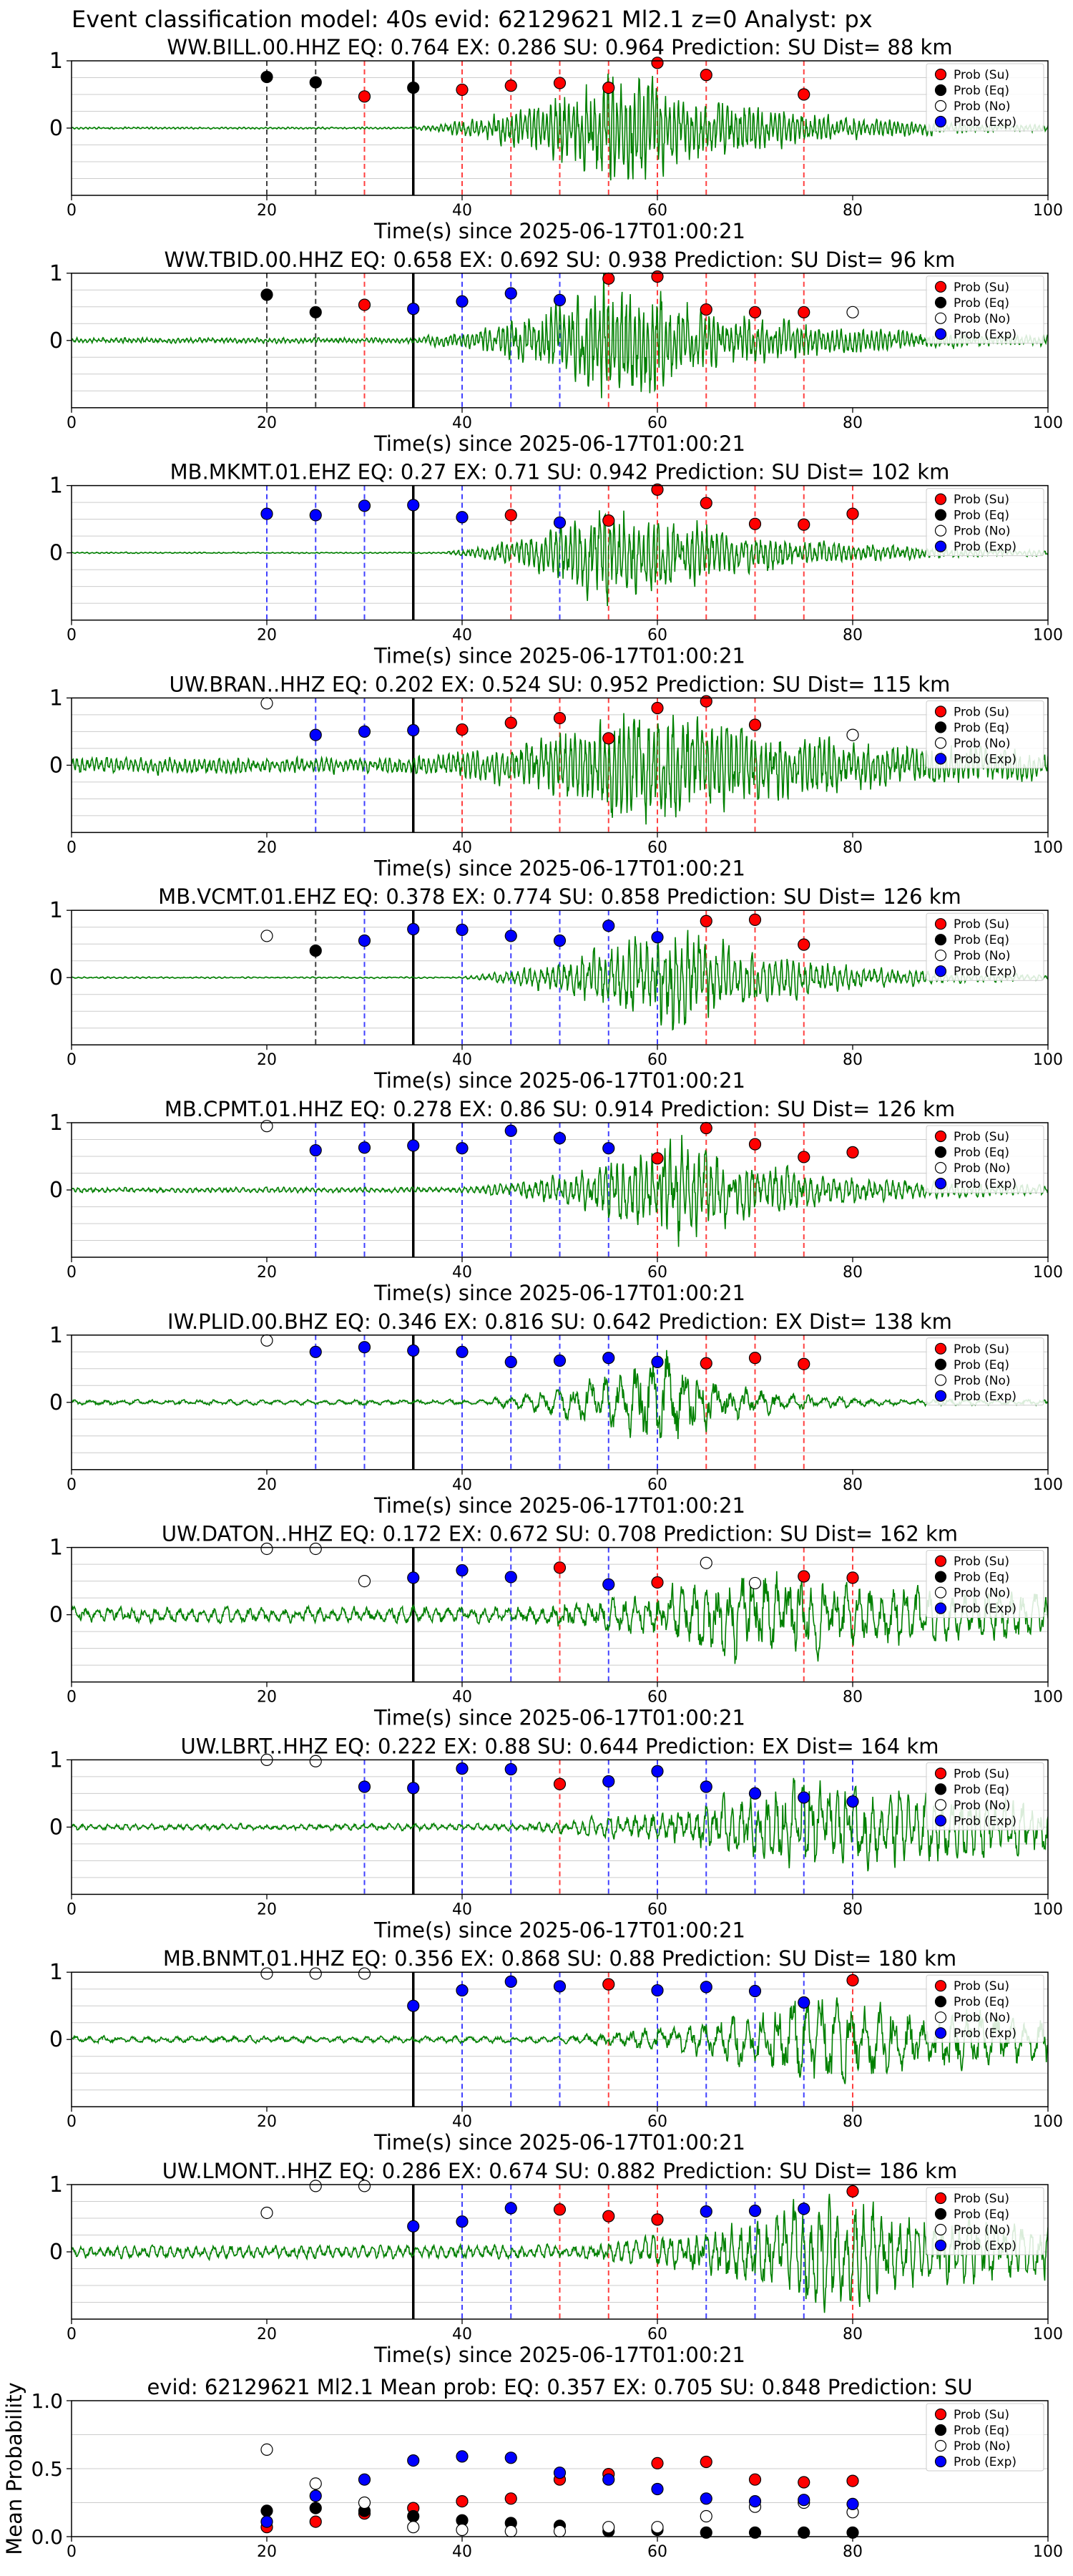 This screenshot has width=1073, height=2576. I want to click on legend-box, so click(985, 309).